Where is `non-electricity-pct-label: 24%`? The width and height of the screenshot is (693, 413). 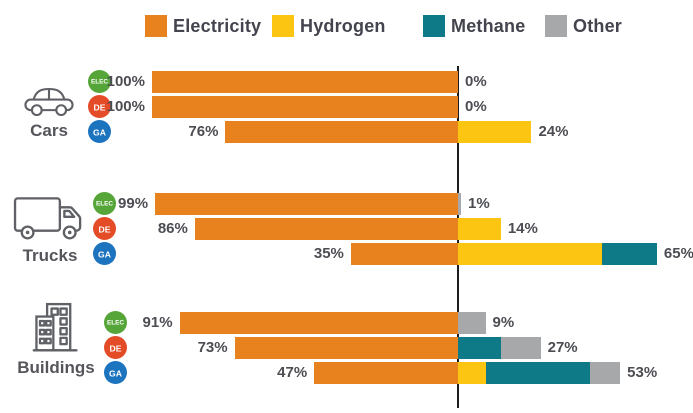
non-electricity-pct-label: 24% is located at coordinates (553, 131).